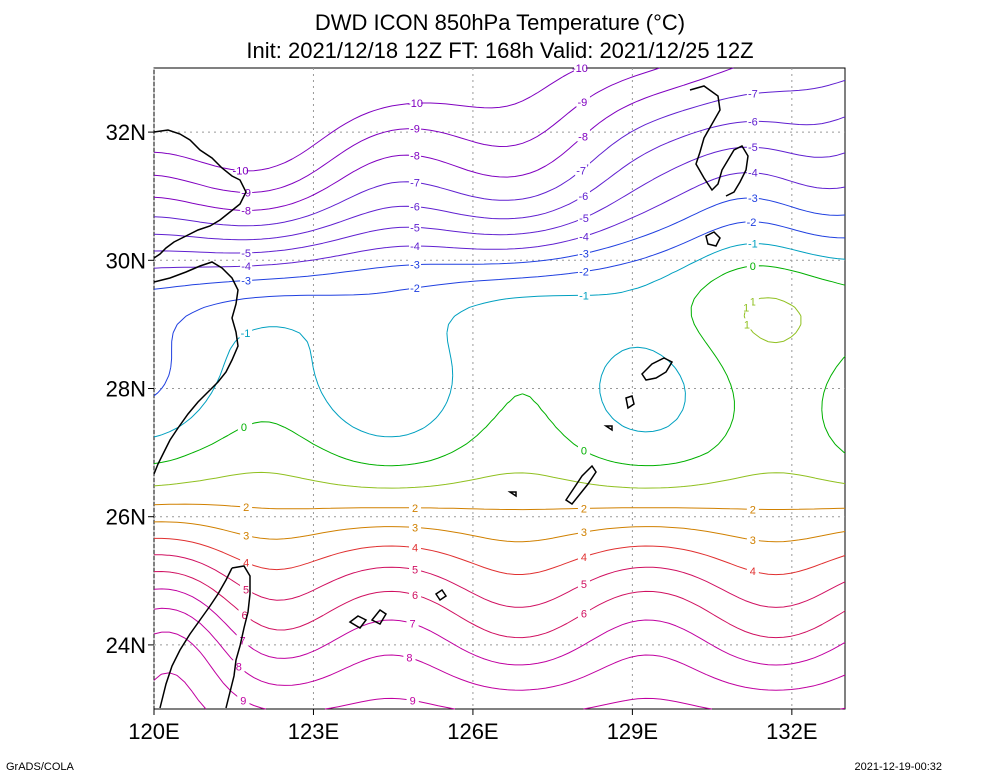  Describe the element at coordinates (200, 194) in the screenshot. I see `china-coast` at that location.